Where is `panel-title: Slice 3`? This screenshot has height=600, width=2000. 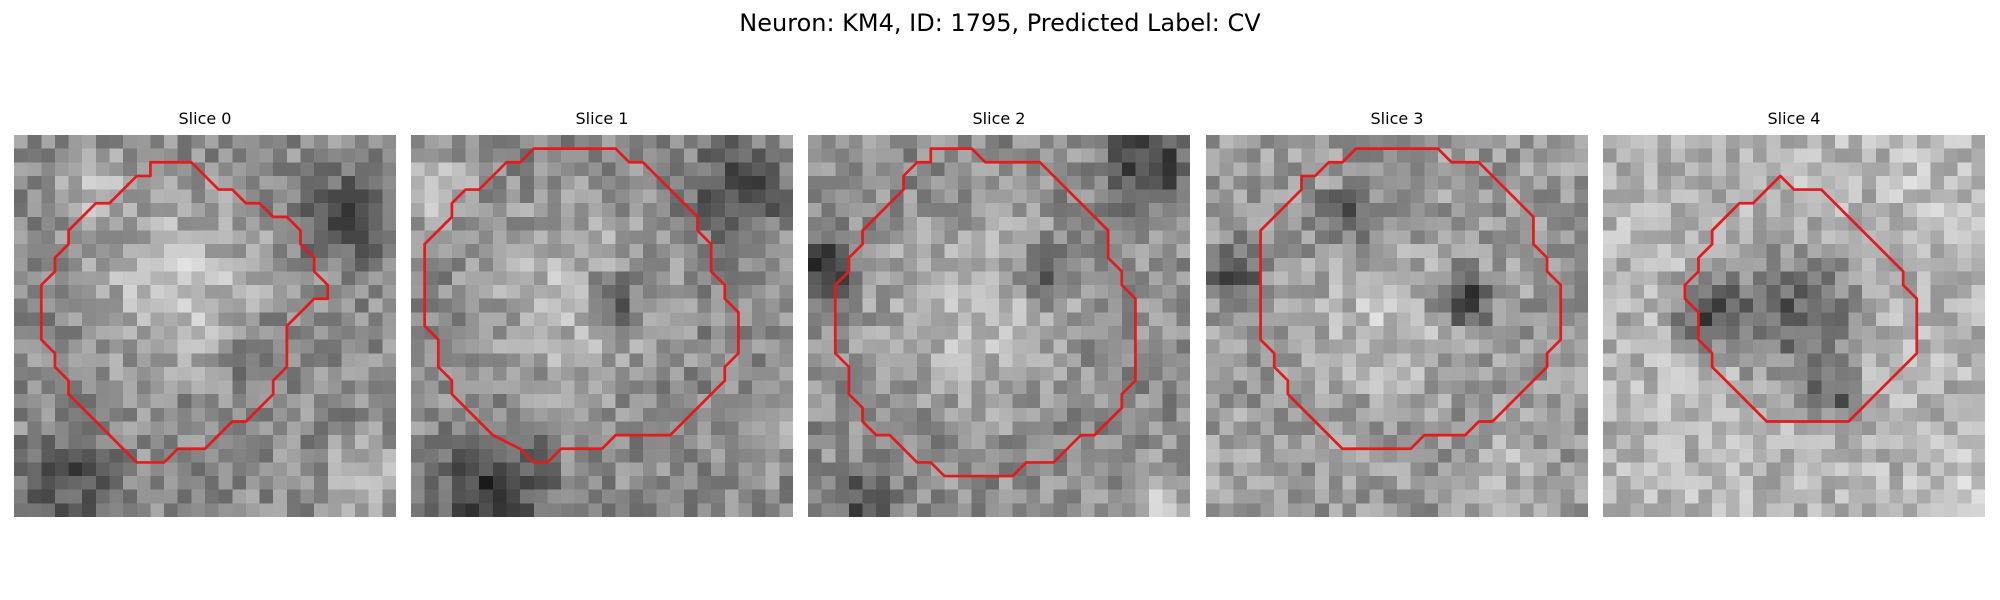 panel-title: Slice 3 is located at coordinates (1397, 118).